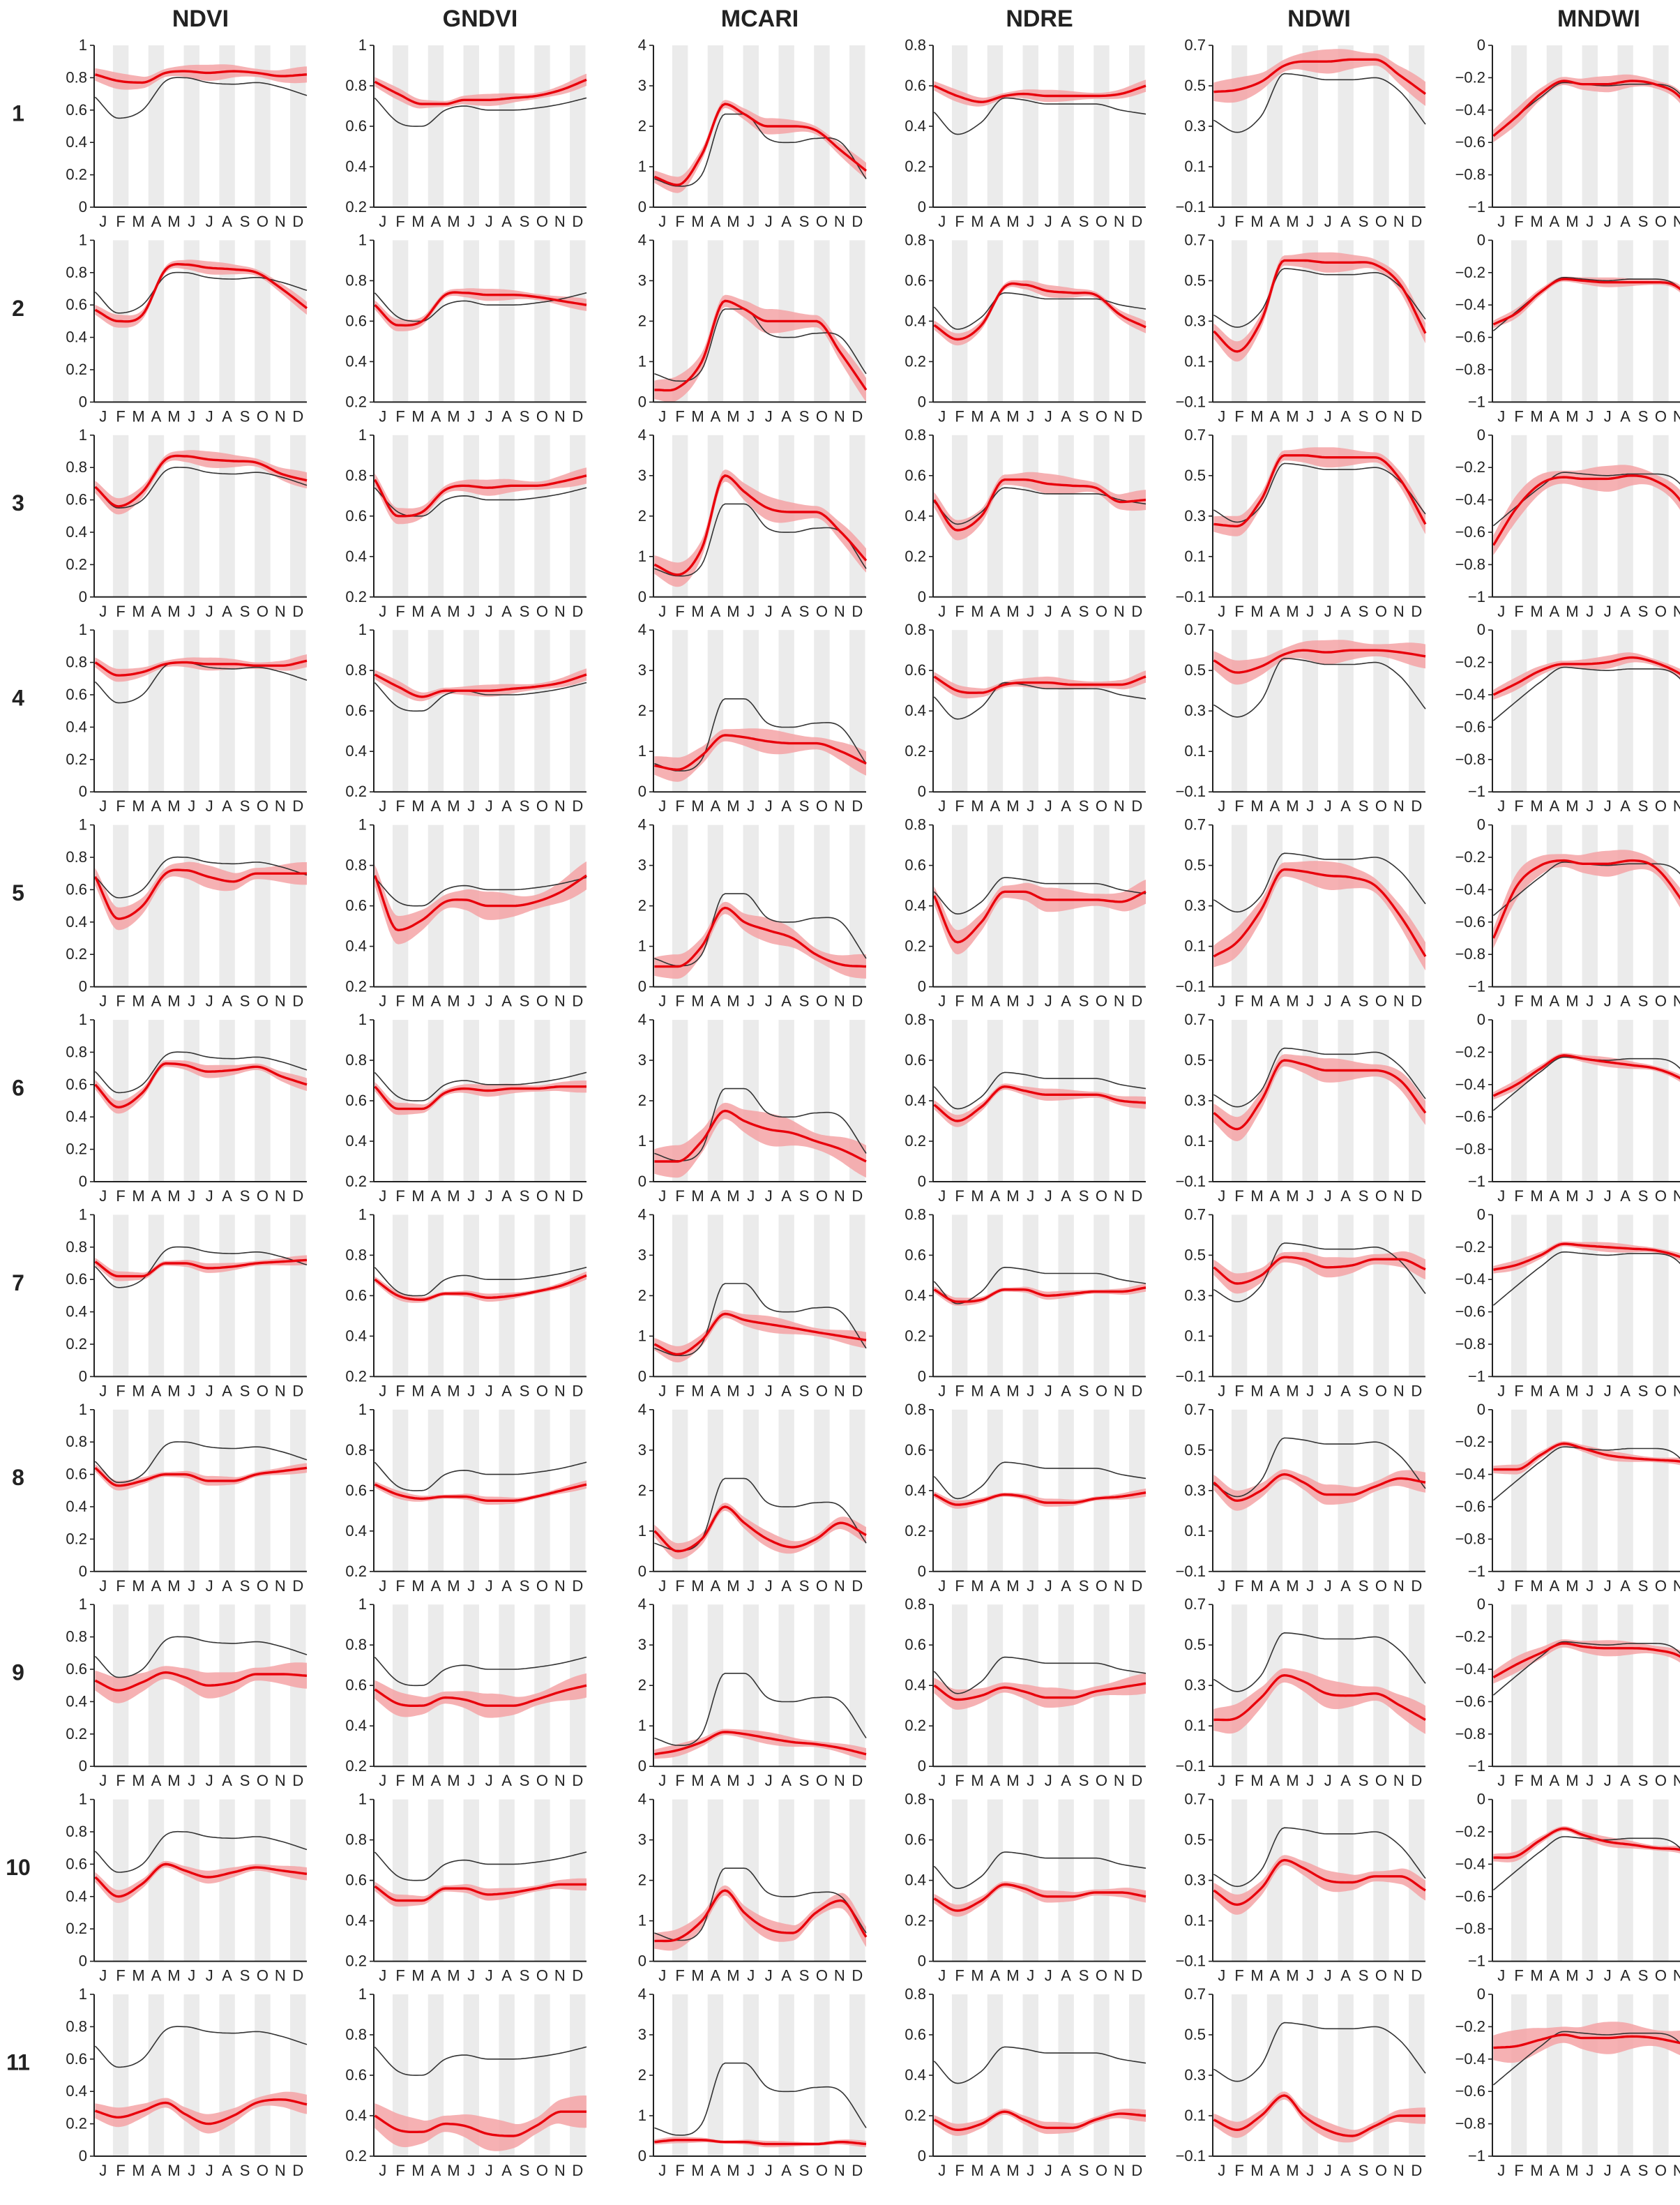  What do you see at coordinates (18, 892) in the screenshot?
I see `row-label-5: 5` at bounding box center [18, 892].